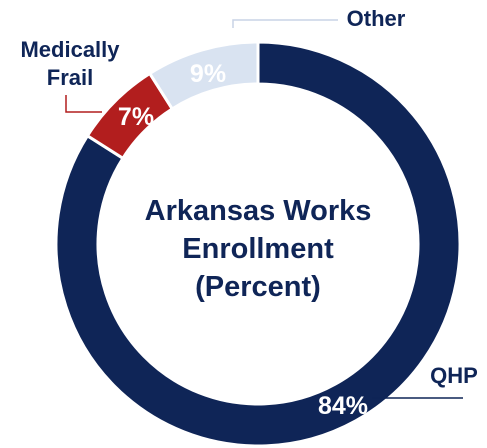 The height and width of the screenshot is (448, 487). What do you see at coordinates (343, 406) in the screenshot?
I see `value-label-qhp: 84%` at bounding box center [343, 406].